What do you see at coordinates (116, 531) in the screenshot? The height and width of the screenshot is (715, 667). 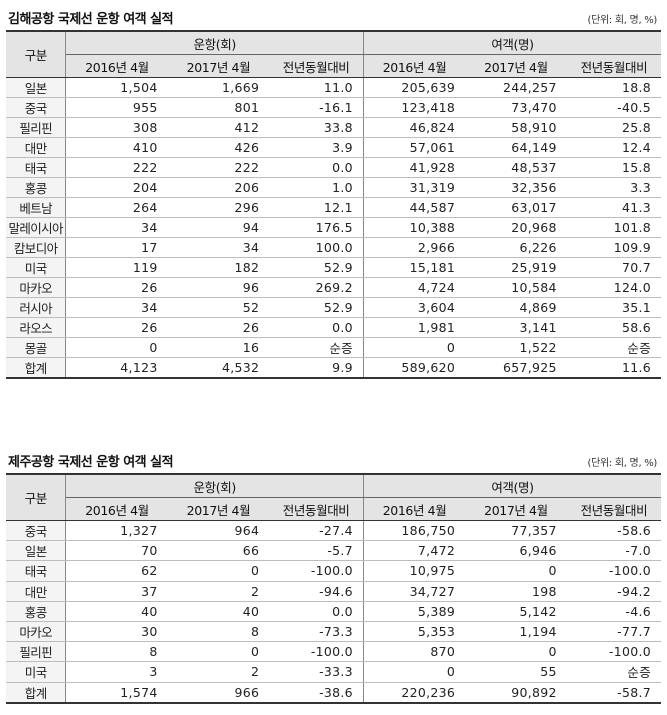 I see `flights-2016: 1,327` at bounding box center [116, 531].